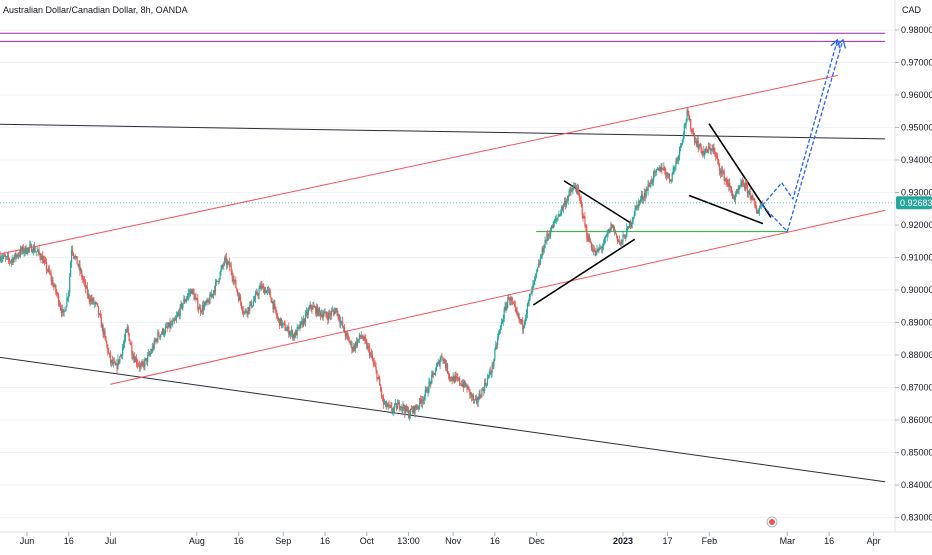 The height and width of the screenshot is (555, 932). I want to click on events-icon, so click(772, 522).